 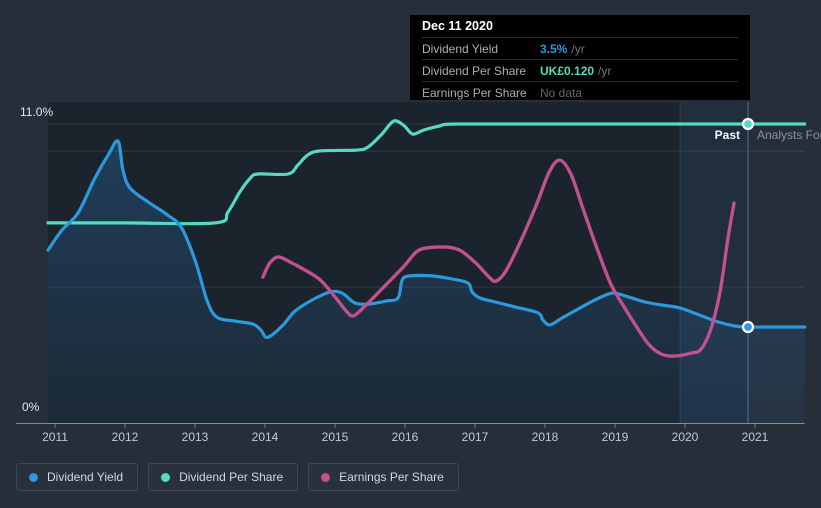 What do you see at coordinates (457, 26) in the screenshot?
I see `tooltip-date: Dec 11 2020` at bounding box center [457, 26].